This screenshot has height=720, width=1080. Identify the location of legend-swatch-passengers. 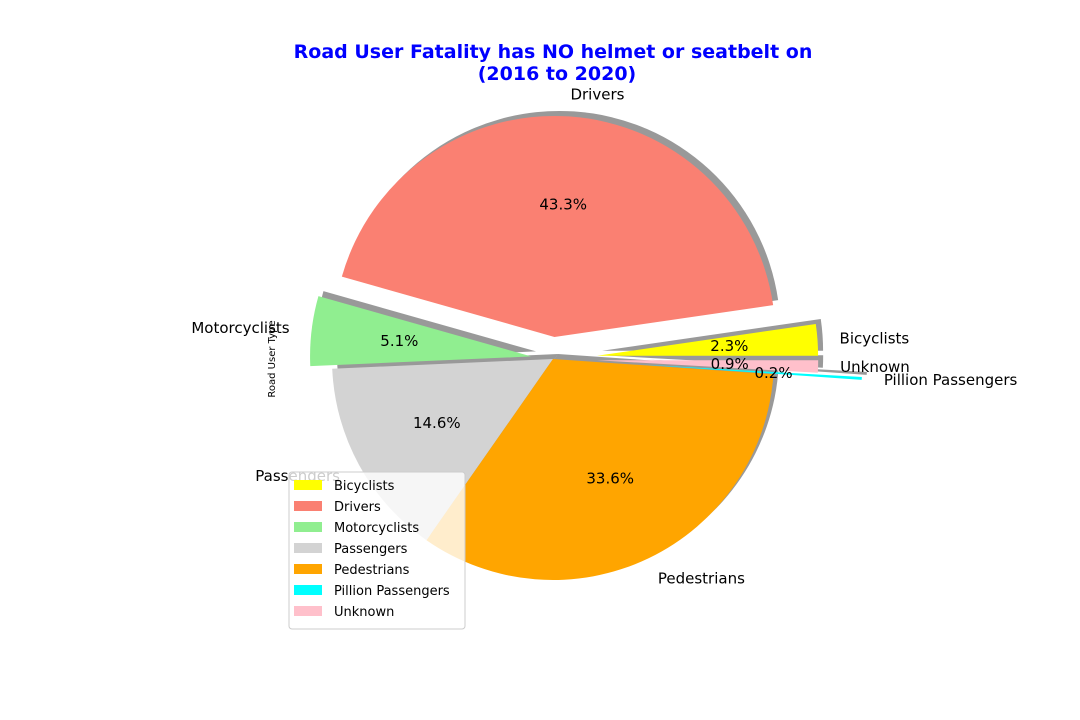
(308, 548).